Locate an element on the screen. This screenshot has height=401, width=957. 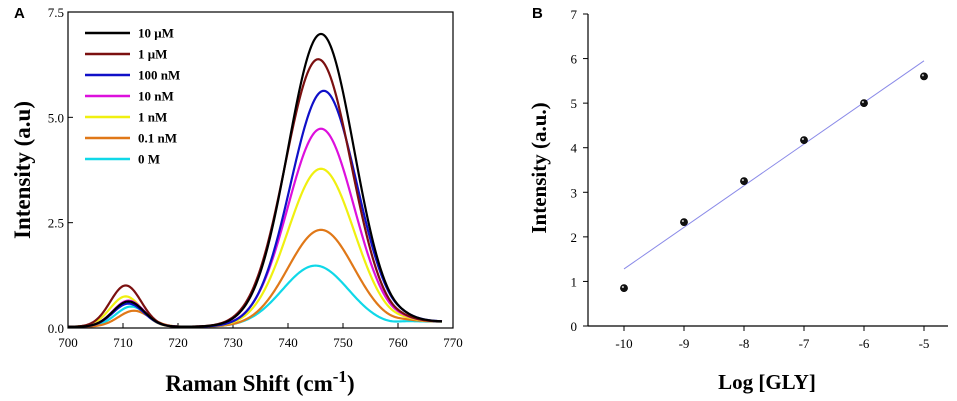
panel-b-xtick-label: -8 is located at coordinates (744, 343).